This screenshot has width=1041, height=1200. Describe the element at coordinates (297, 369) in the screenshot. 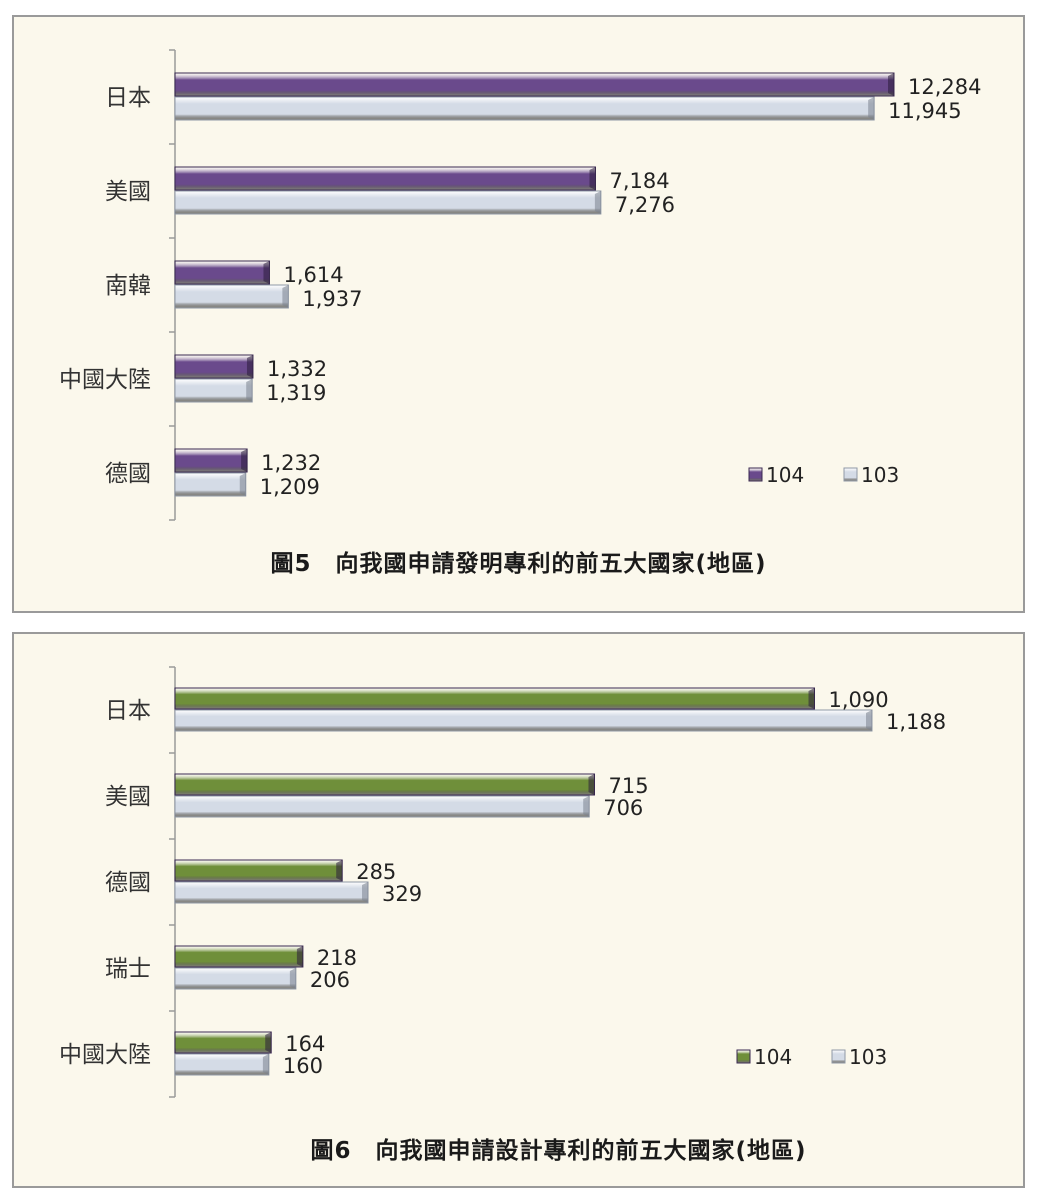

I see `data-label: 1,332` at that location.